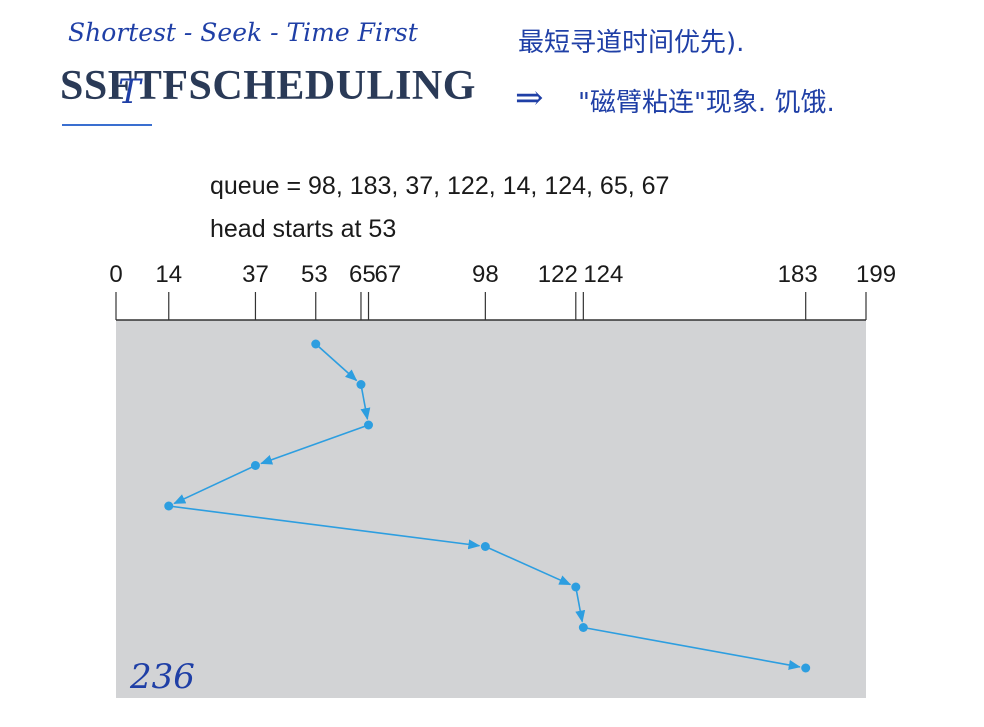  What do you see at coordinates (255, 274) in the screenshot?
I see `axis-tick-label-37: 37` at bounding box center [255, 274].